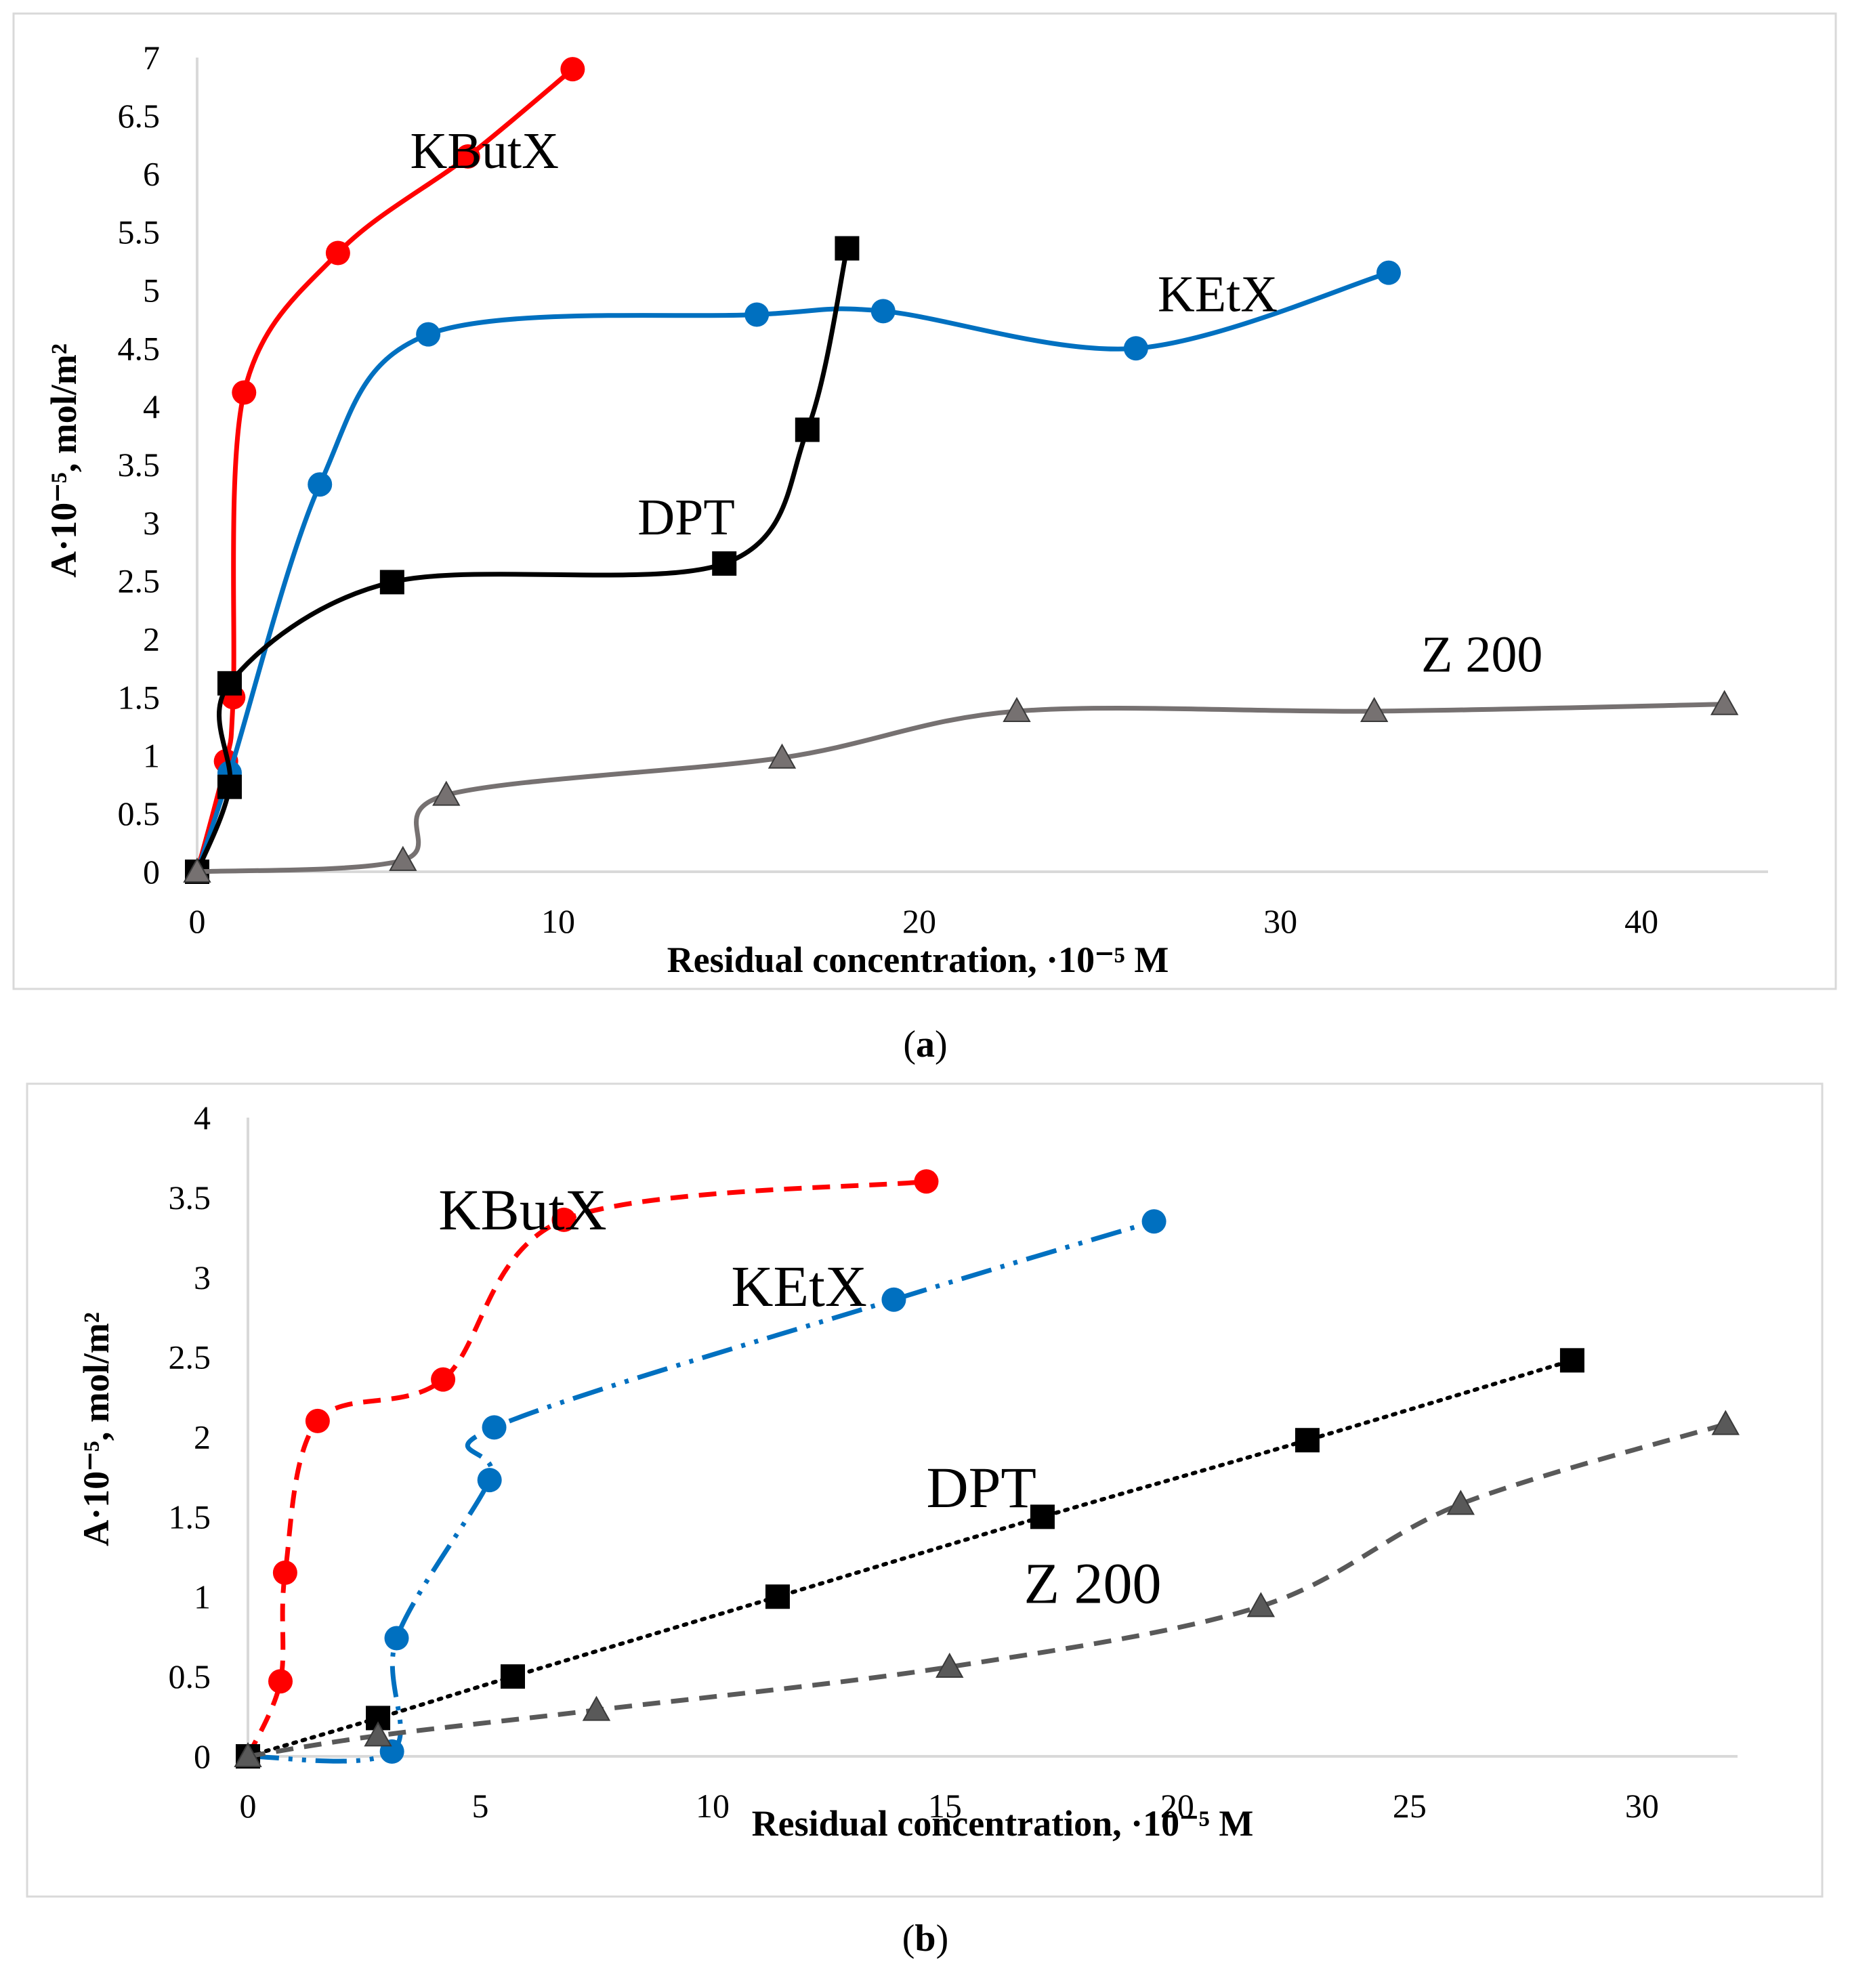 Image resolution: width=1850 pixels, height=1988 pixels. I want to click on panel-b-x-axis-title: Residual concentration, ·10⁻⁵ M, so click(1003, 1823).